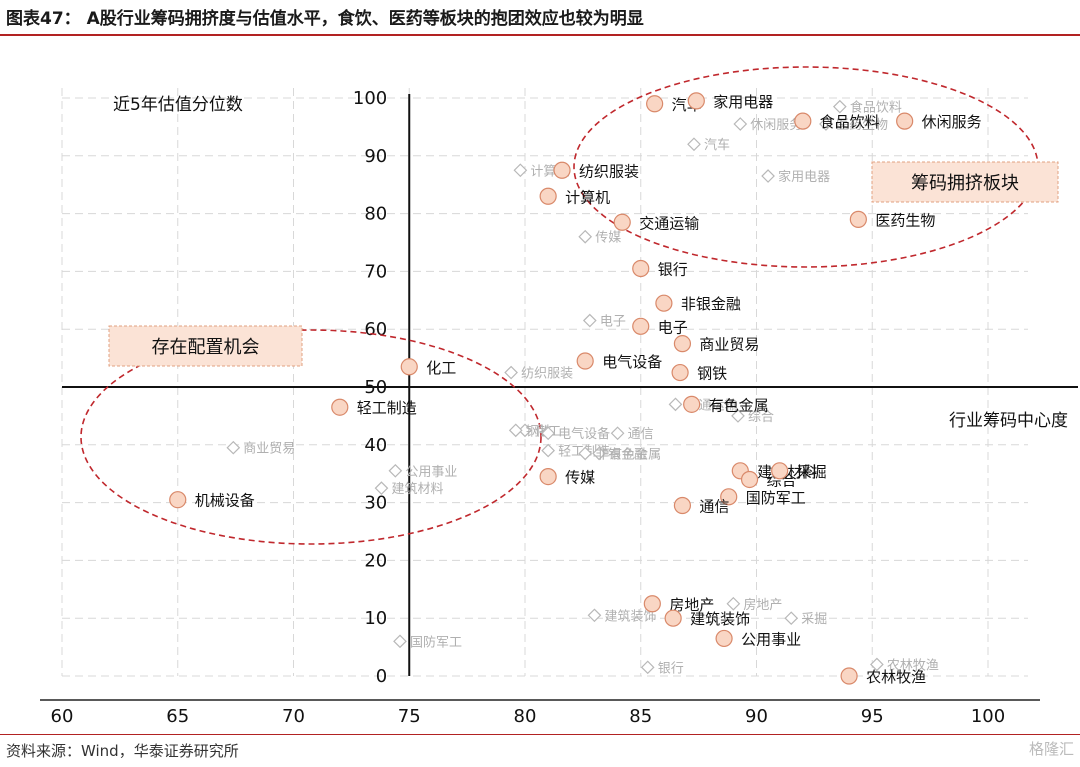 Image resolution: width=1080 pixels, height=767 pixels. Describe the element at coordinates (739, 405) in the screenshot. I see `current-point-label: 有色金属` at that location.